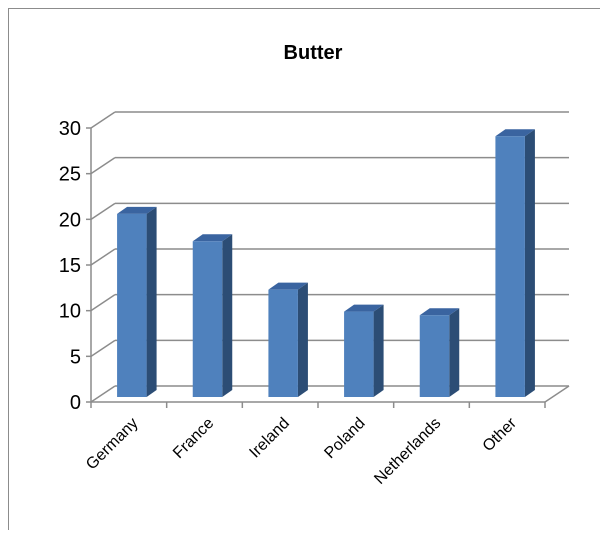  I want to click on bar-france, so click(212, 315).